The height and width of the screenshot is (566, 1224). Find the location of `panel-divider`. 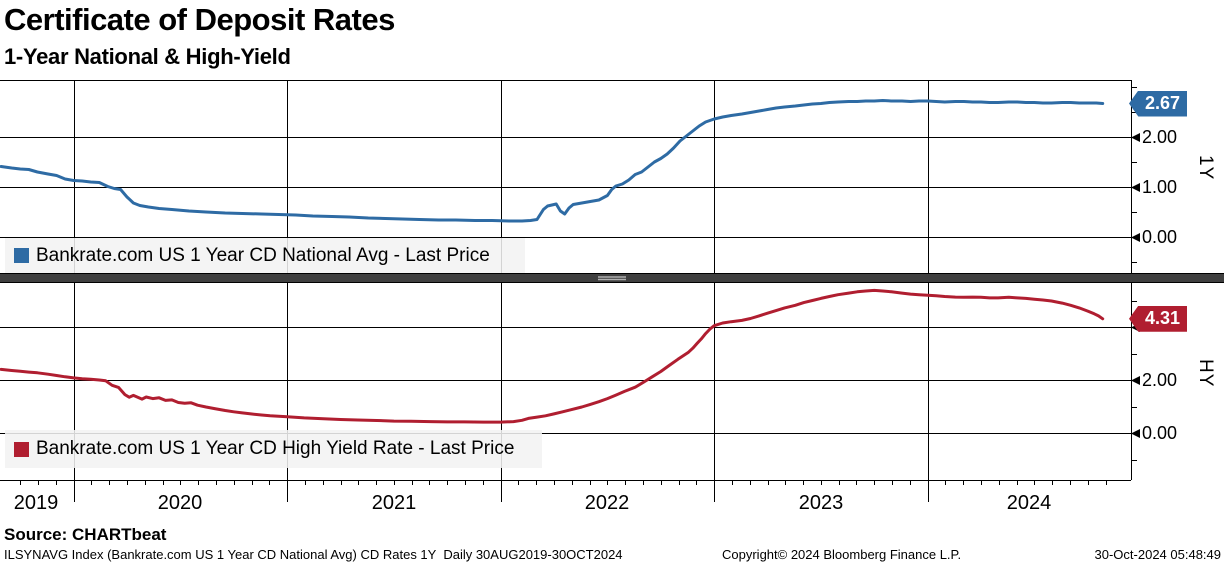

panel-divider is located at coordinates (612, 278).